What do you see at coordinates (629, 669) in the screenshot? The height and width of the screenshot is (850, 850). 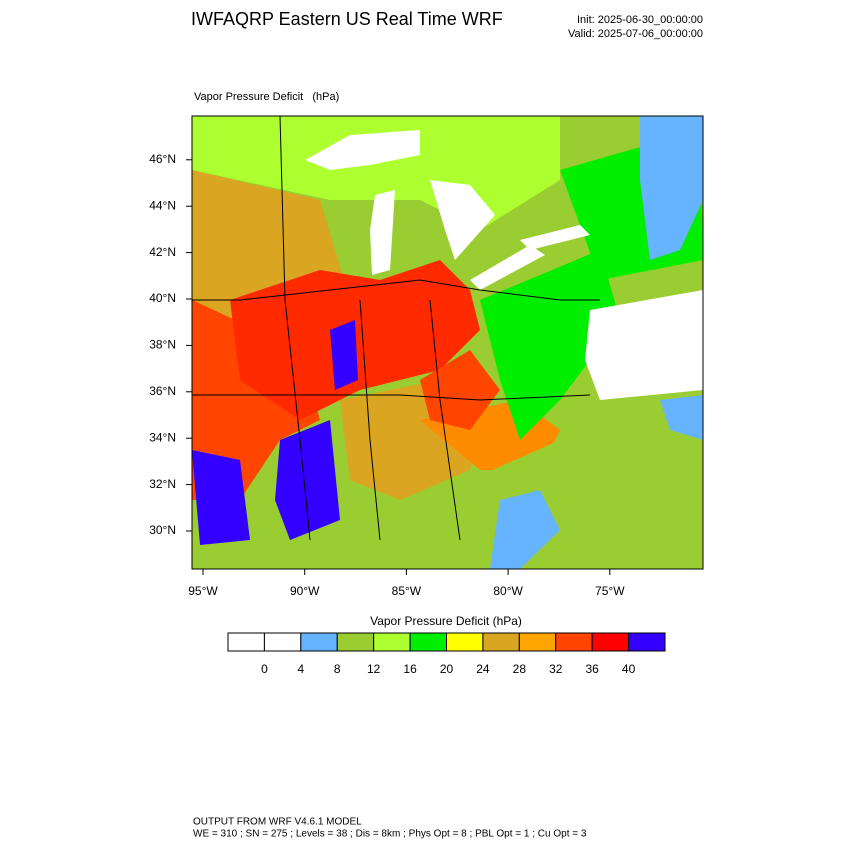 I see `colorbar-label: 40` at bounding box center [629, 669].